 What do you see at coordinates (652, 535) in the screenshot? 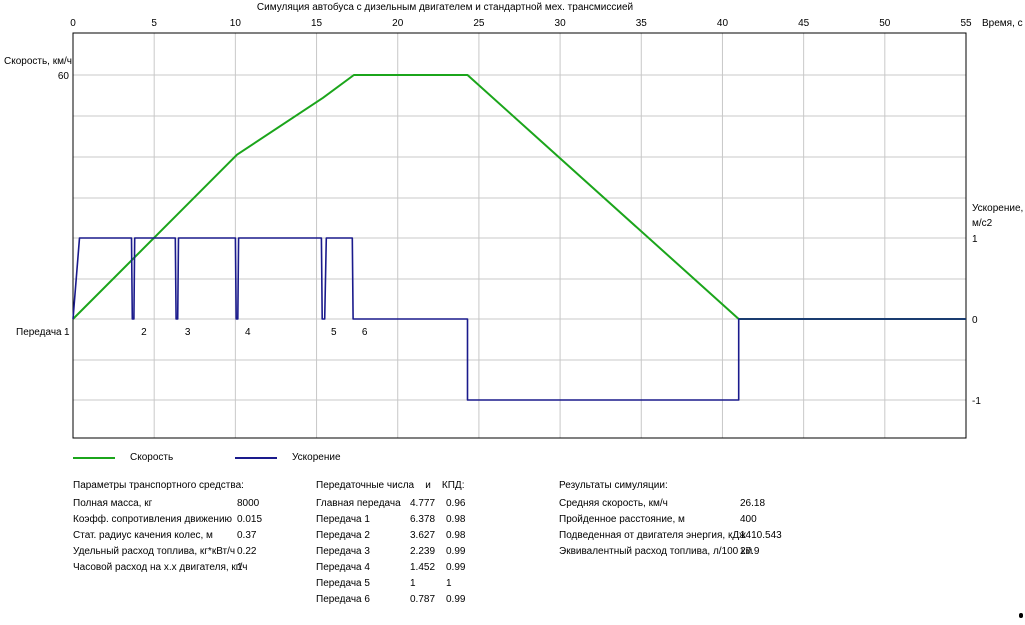
I see `result-label: Подведенная от двигателя энергия, кДж` at bounding box center [652, 535].